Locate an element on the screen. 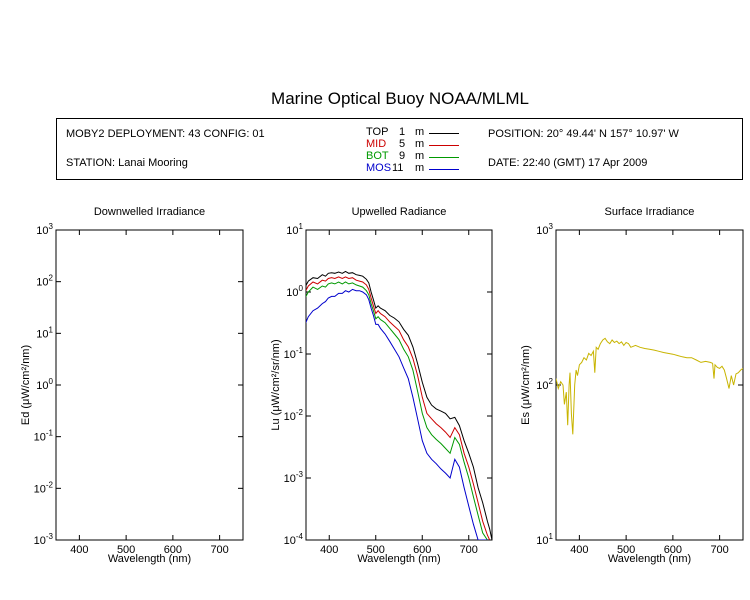 This screenshot has height=600, width=750. chart-title: Downwelled Irradiance is located at coordinates (149, 212).